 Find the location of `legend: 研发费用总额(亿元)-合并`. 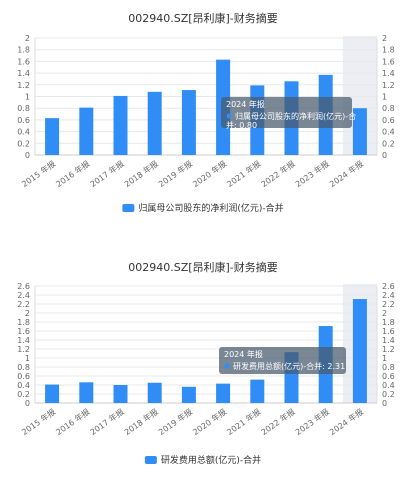

legend: 研发费用总额(亿元)-合并 is located at coordinates (202, 460).